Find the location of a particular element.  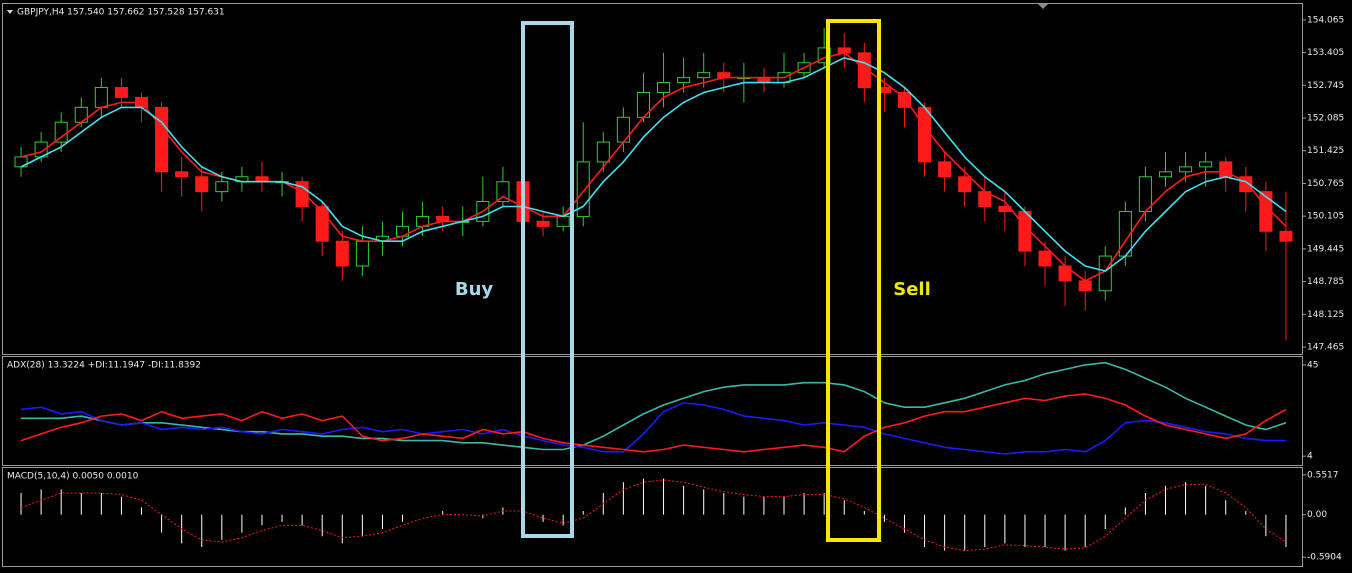

sell-label: Sell is located at coordinates (912, 289).